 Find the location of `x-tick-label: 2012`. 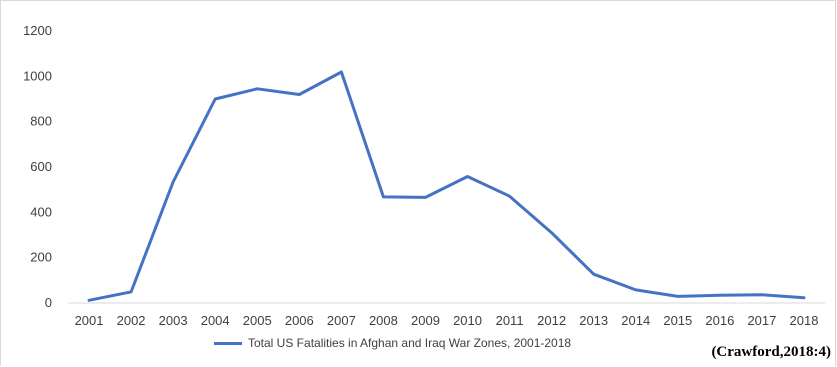

x-tick-label: 2012 is located at coordinates (551, 320).